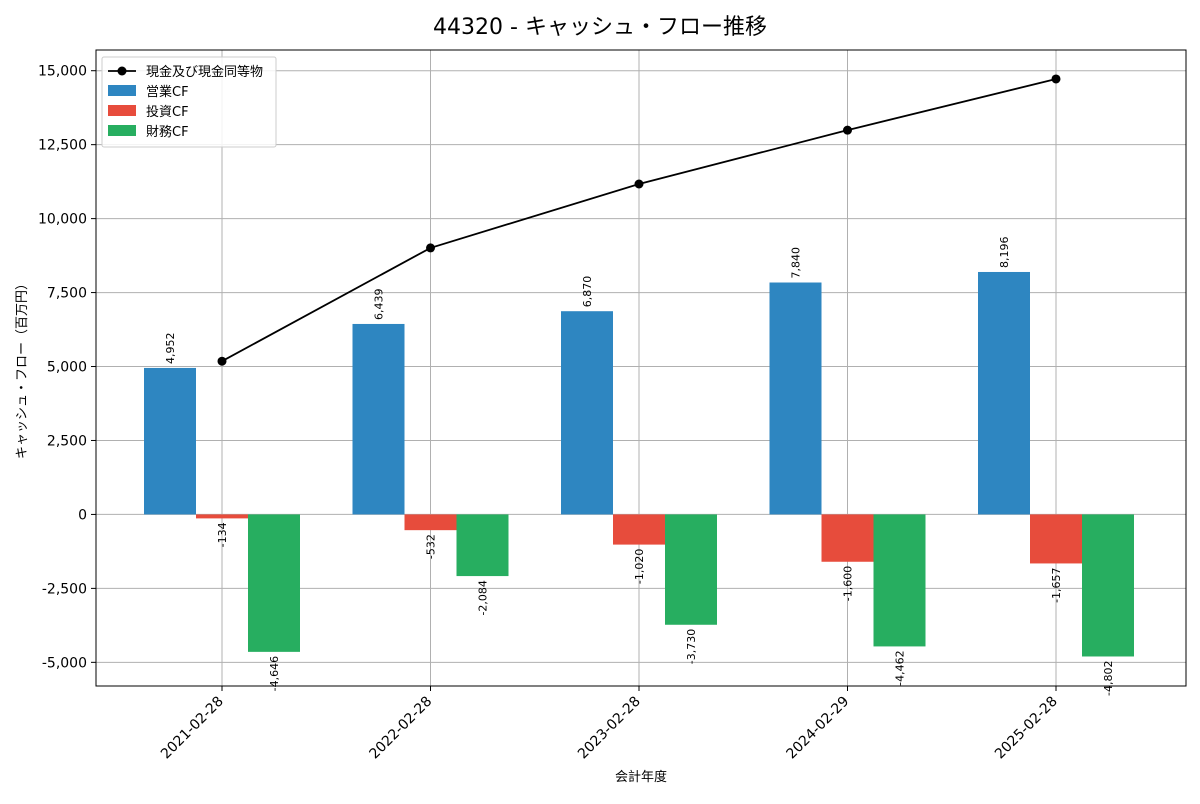 This screenshot has width=1200, height=804. Describe the element at coordinates (900, 667) in the screenshot. I see `bar-value-label: -4,462` at that location.